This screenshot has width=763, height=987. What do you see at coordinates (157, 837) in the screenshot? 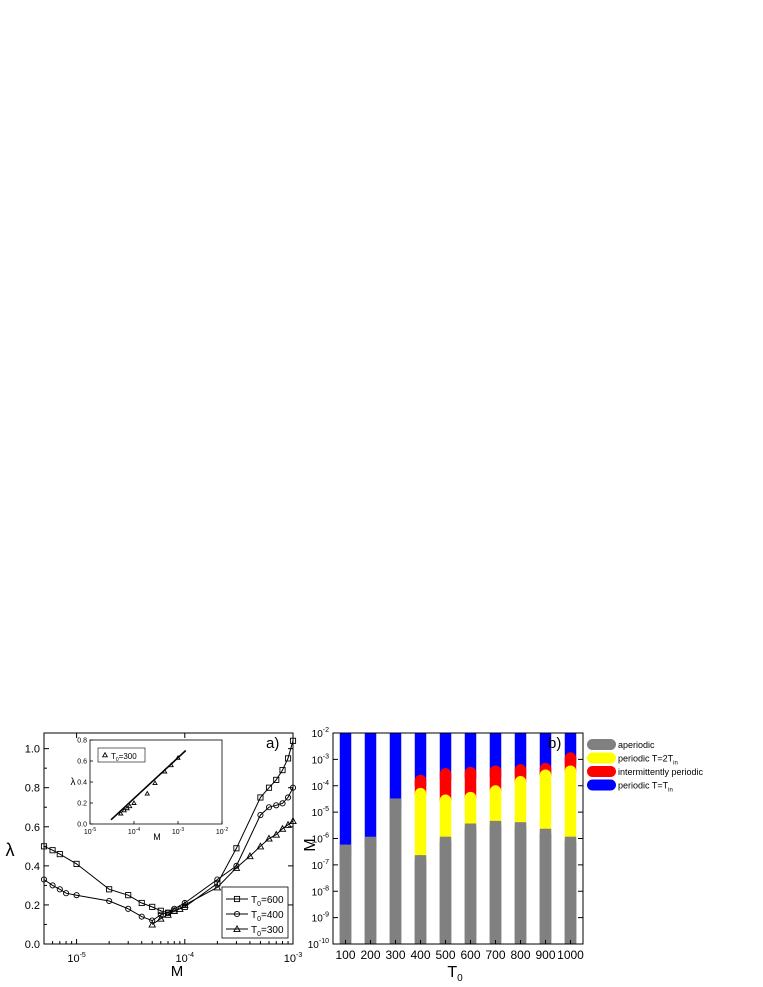
I see `inset-x-axis-label: M` at bounding box center [157, 837].